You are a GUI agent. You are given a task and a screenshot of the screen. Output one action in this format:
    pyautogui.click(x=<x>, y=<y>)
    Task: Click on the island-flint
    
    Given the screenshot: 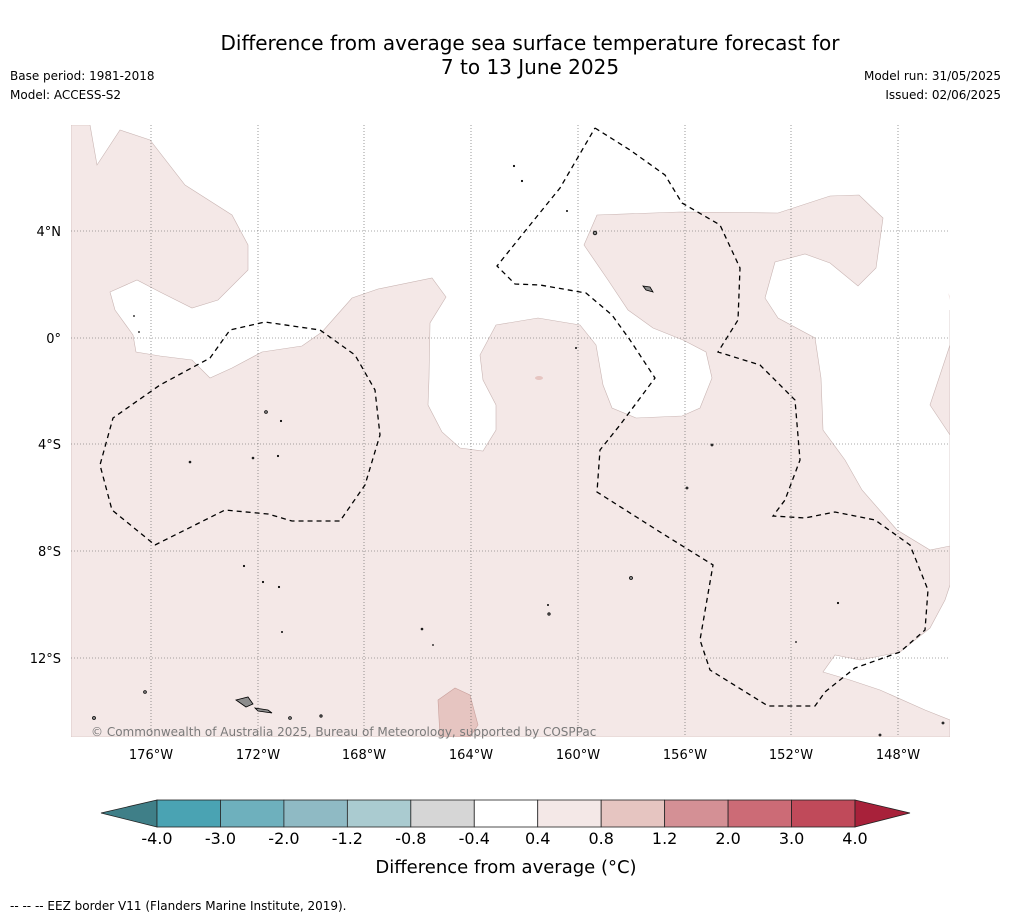 What is the action you would take?
    pyautogui.click(x=648, y=289)
    